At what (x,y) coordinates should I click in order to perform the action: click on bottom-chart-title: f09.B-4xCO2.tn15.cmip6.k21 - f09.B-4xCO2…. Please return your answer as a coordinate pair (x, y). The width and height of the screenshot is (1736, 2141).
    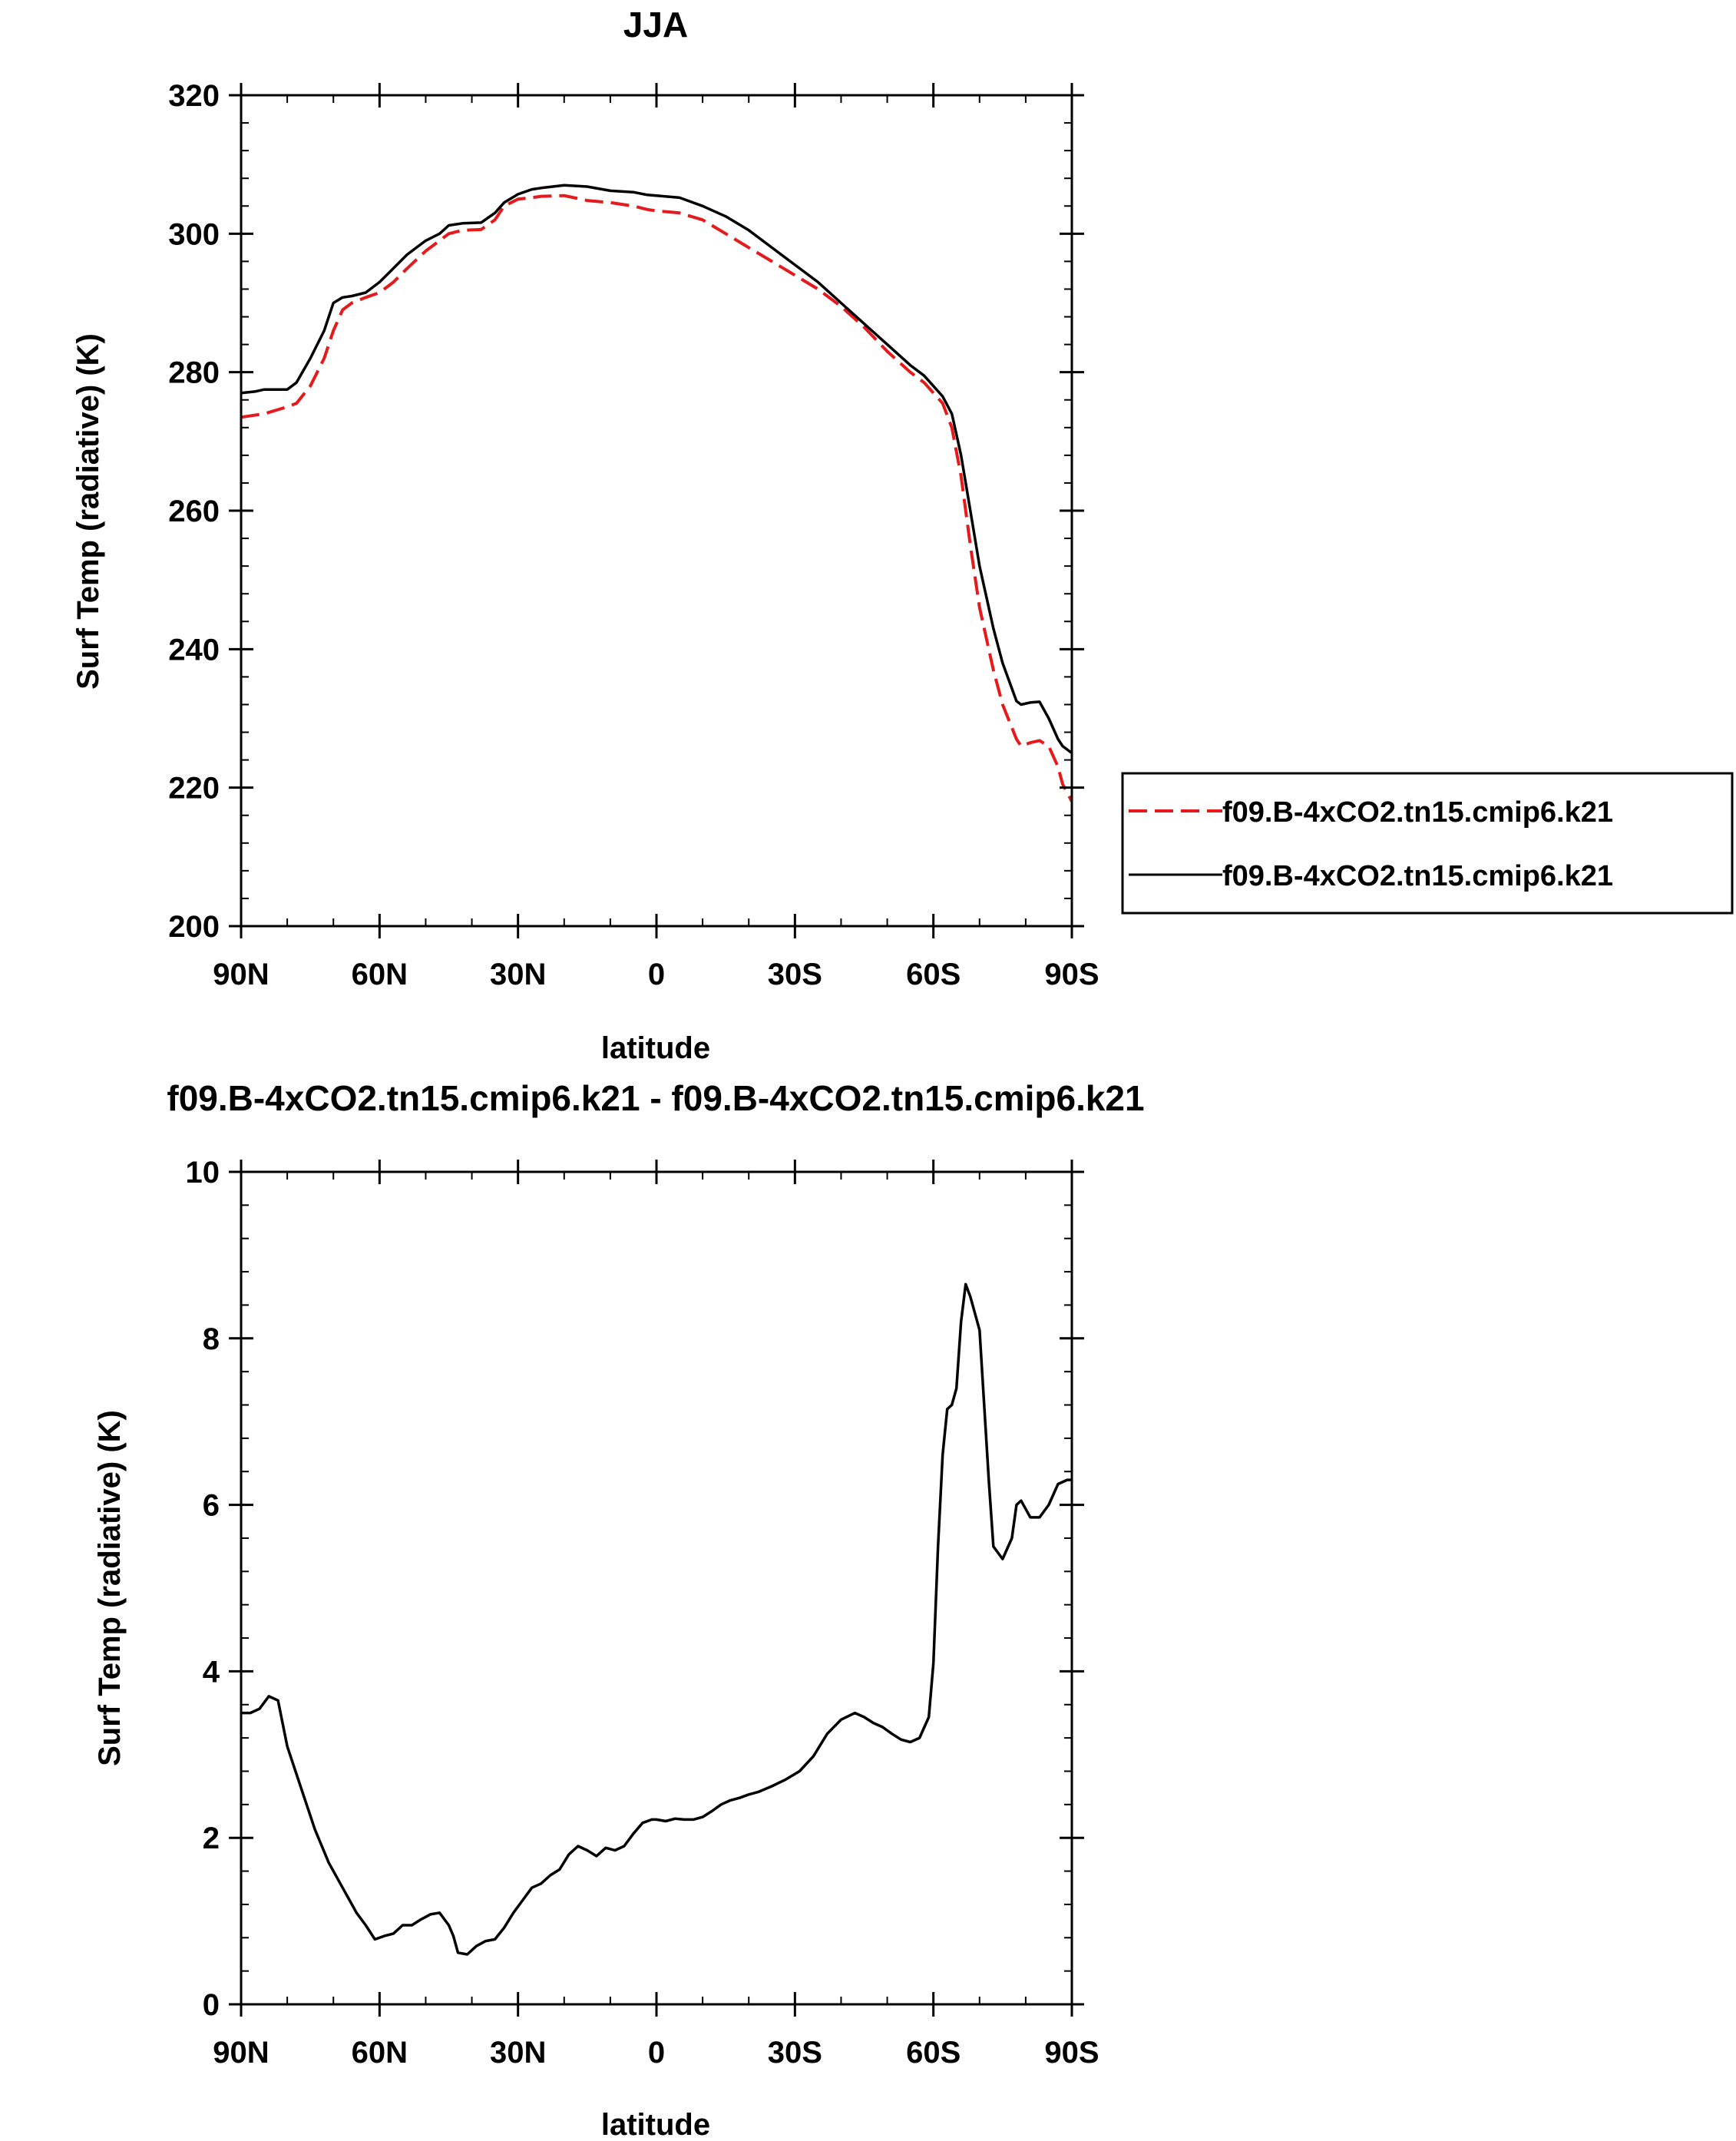
    Looking at the image, I should click on (655, 1098).